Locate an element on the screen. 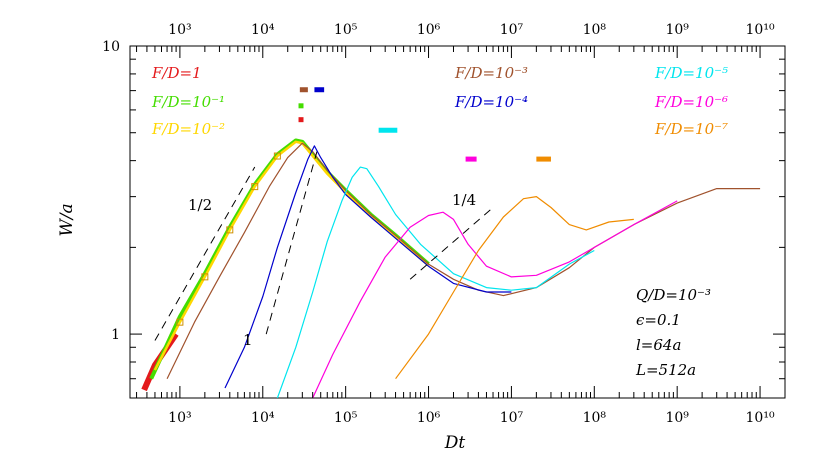  x-tick-label-top: 10⁸ is located at coordinates (595, 30).